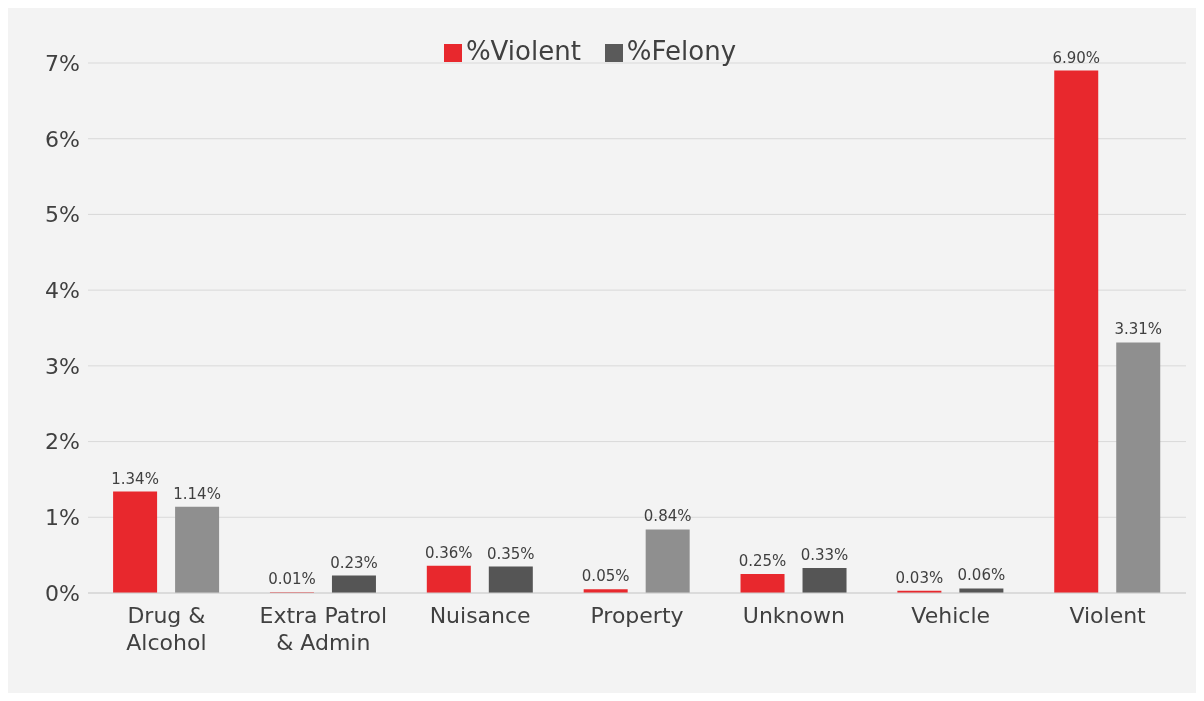  I want to click on x-tick-label: Drug & Alcohol, so click(166, 629).